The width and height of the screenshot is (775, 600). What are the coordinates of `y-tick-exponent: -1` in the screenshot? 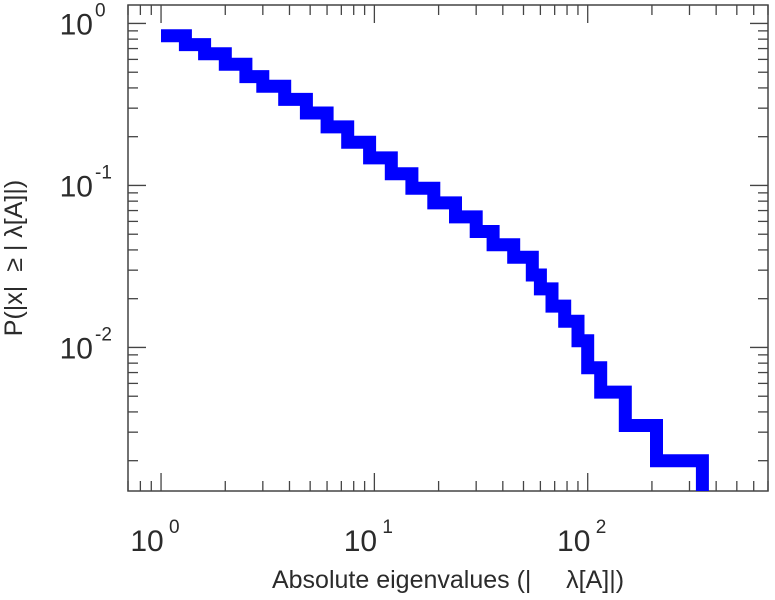 It's located at (103, 172).